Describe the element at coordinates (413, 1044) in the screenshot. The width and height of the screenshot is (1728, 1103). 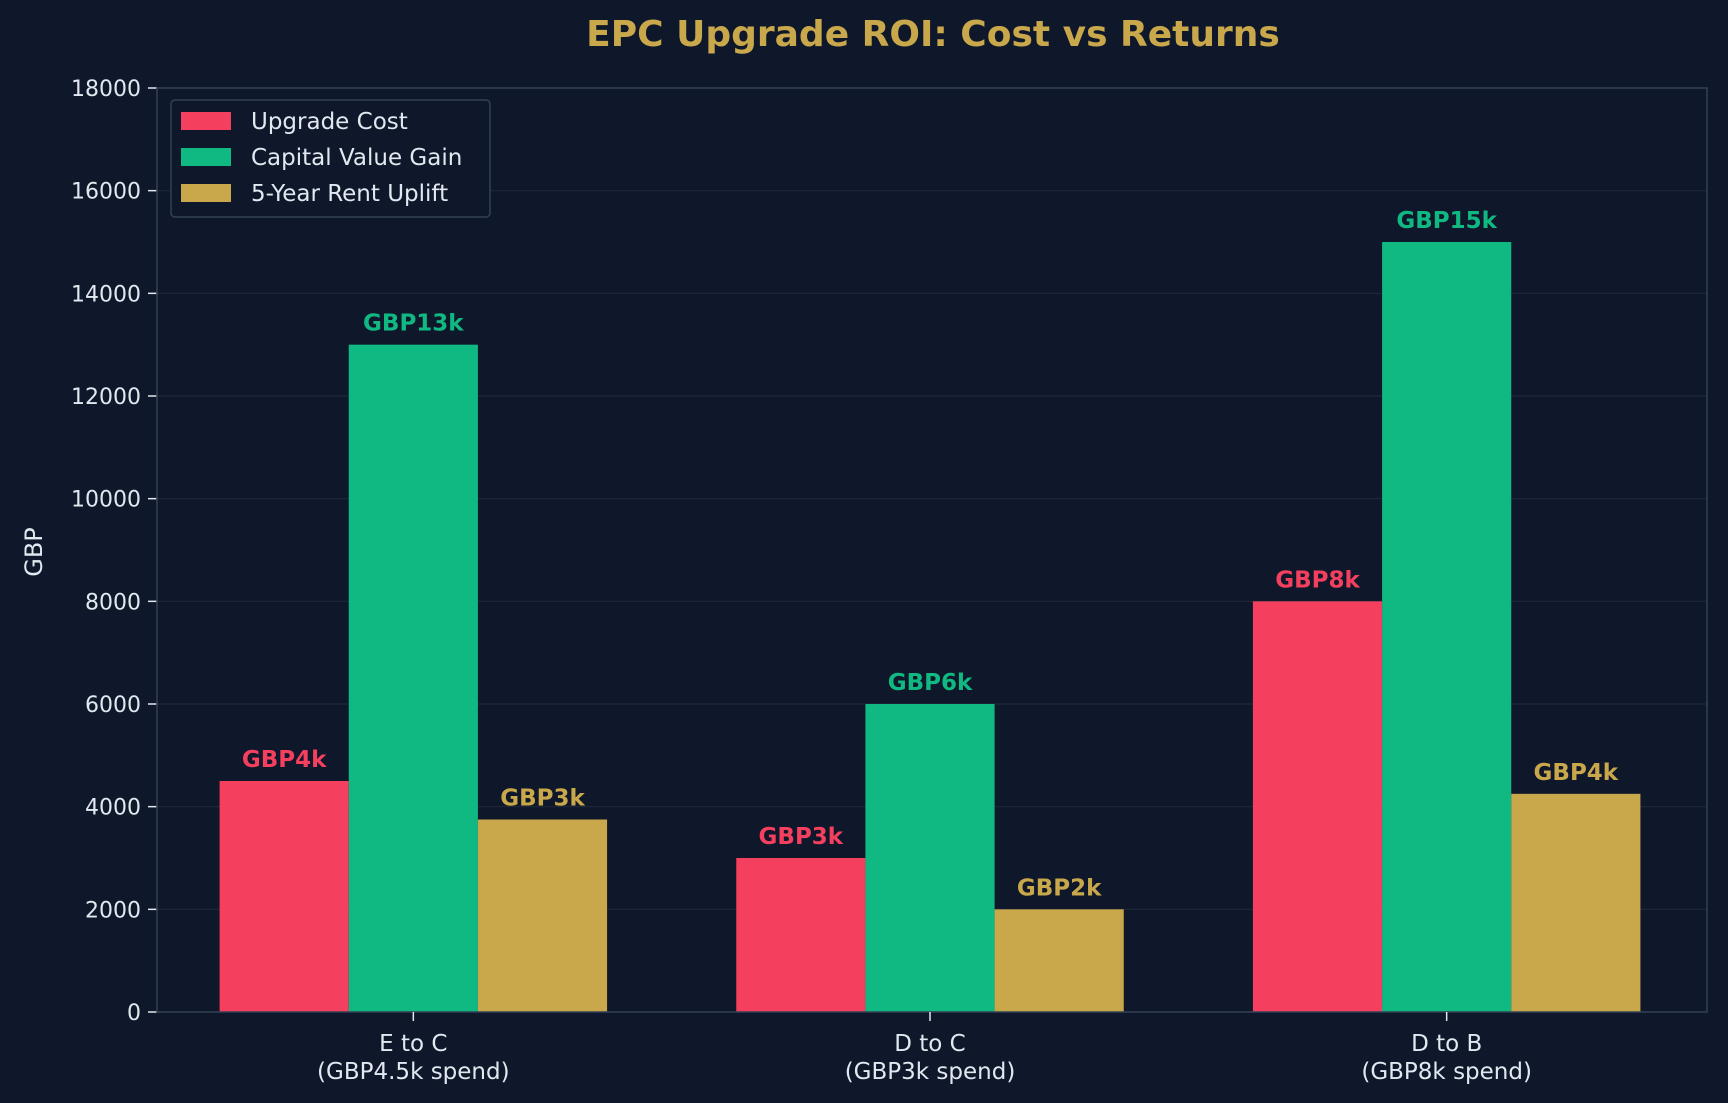
I see `x-tick-label: E to C` at that location.